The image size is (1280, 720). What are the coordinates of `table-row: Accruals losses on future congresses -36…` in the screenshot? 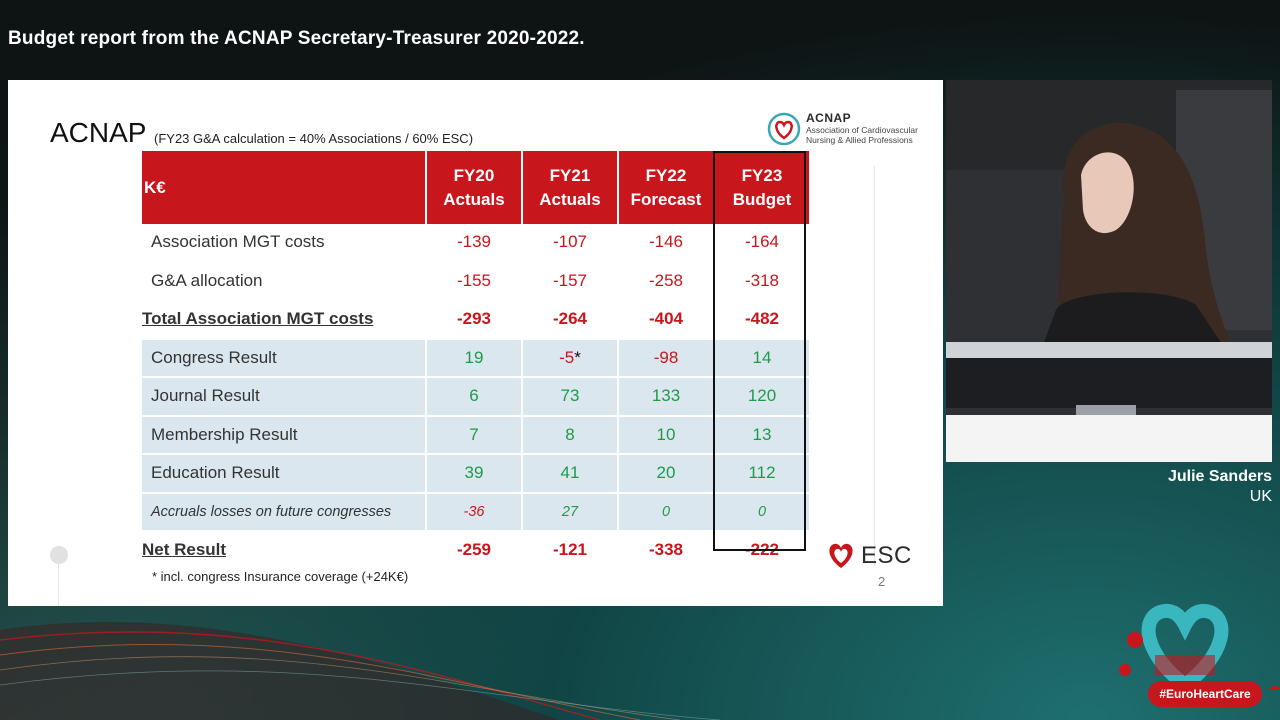 It's located at (476, 512).